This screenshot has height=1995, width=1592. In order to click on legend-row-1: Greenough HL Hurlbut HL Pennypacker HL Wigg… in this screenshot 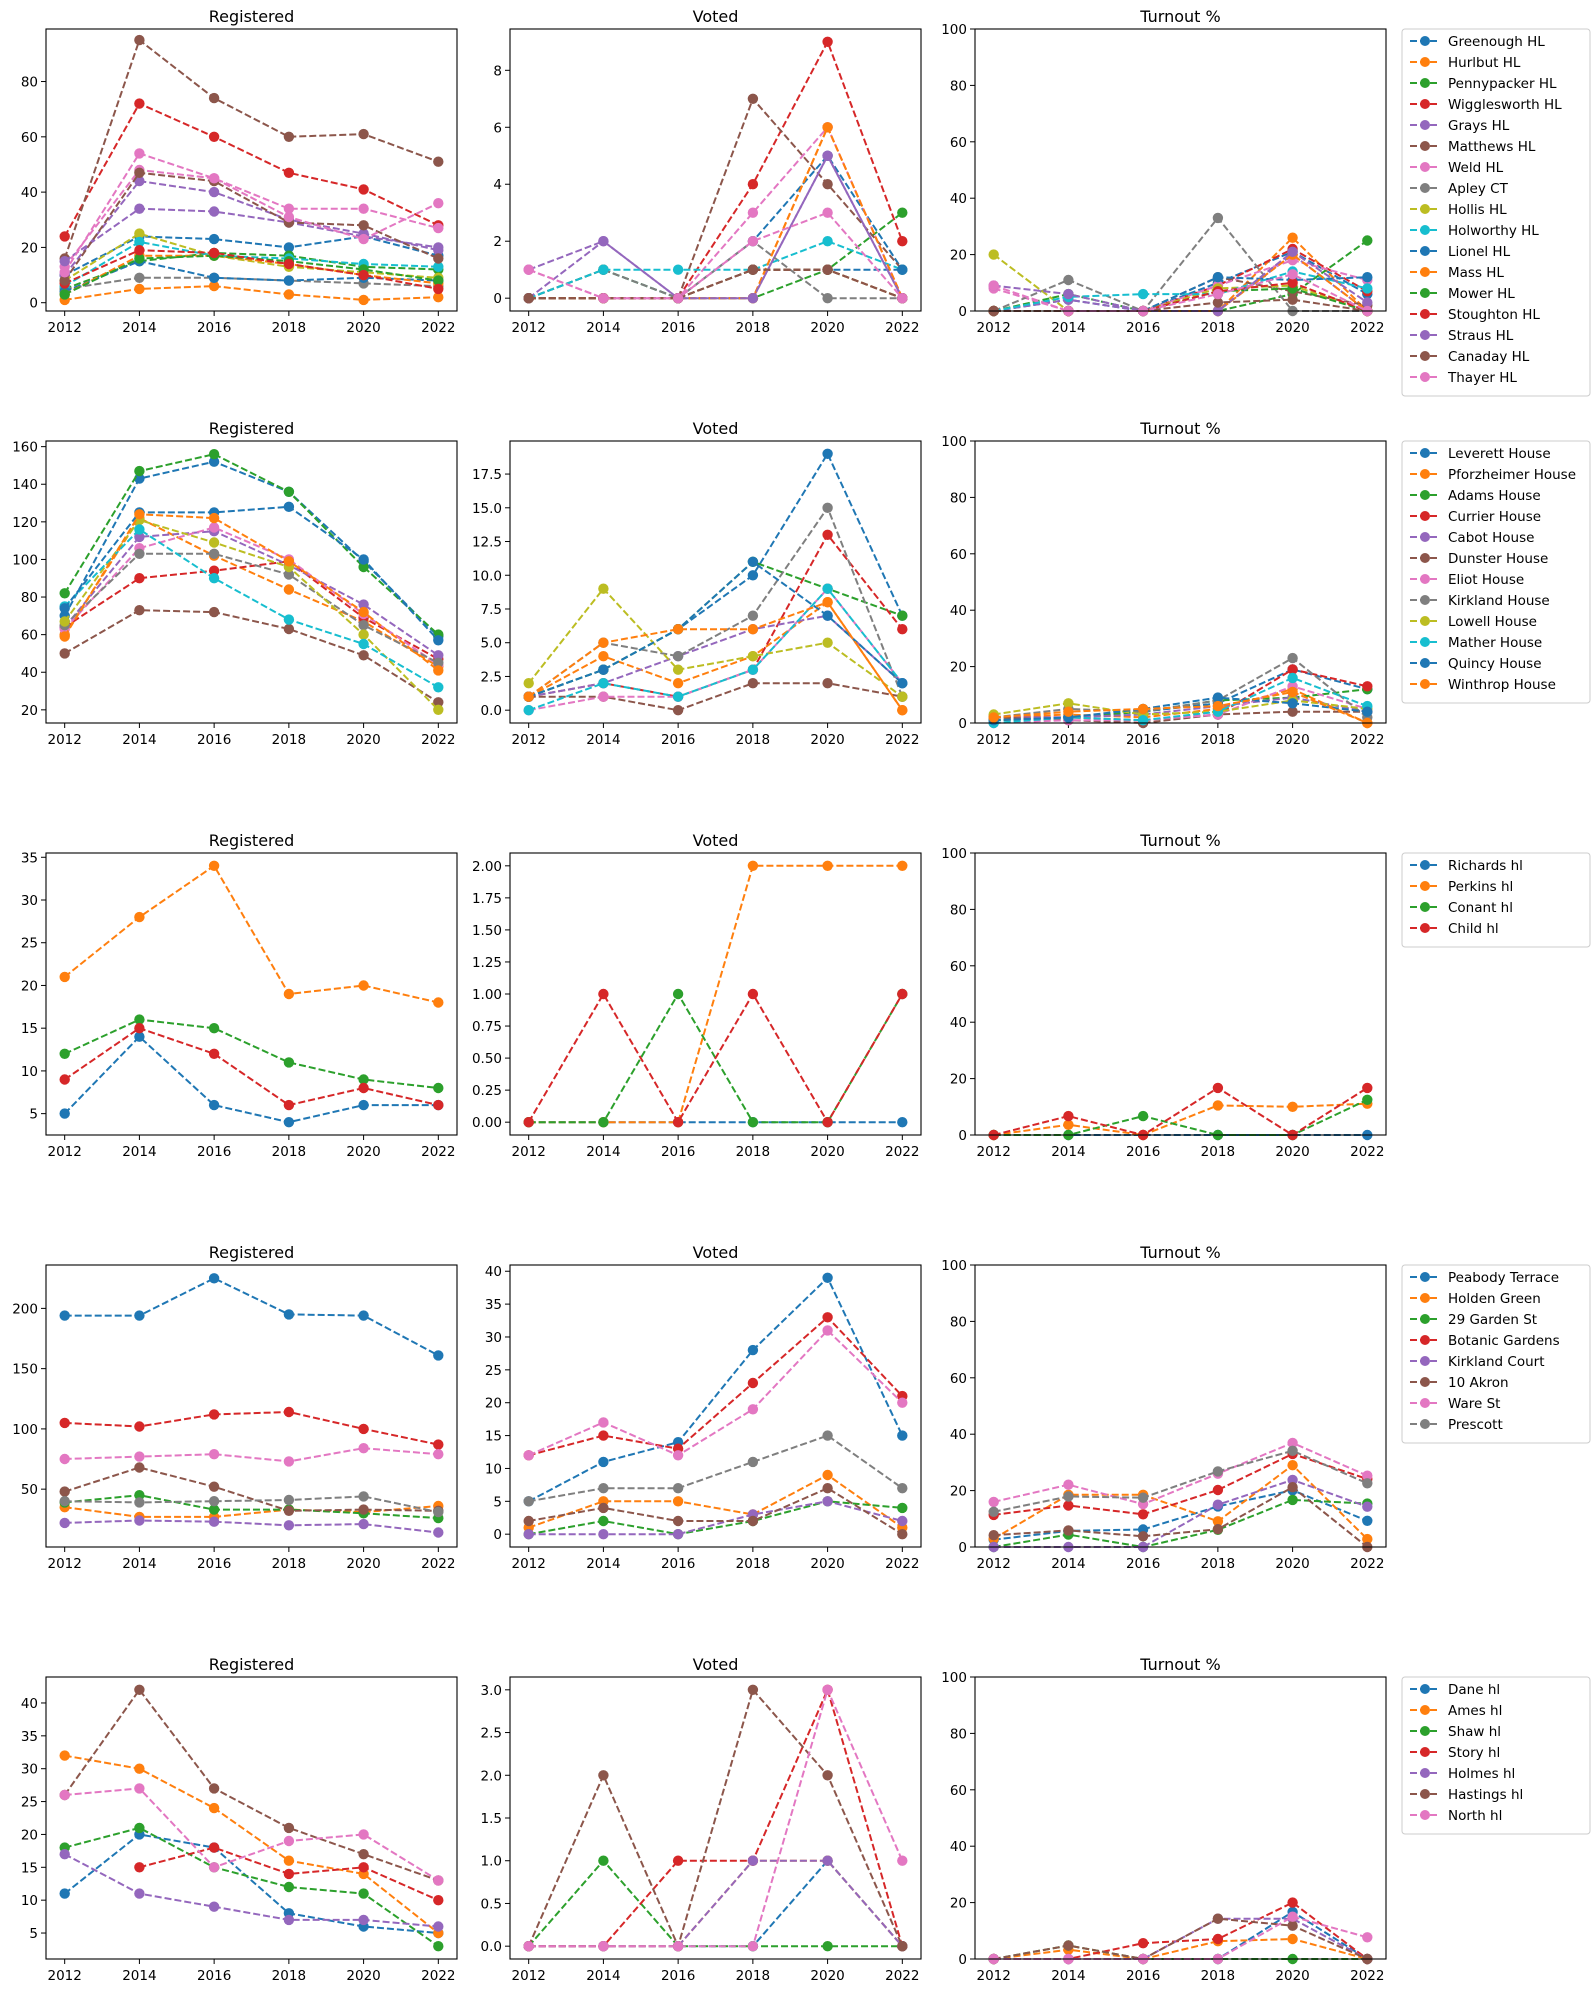, I will do `click(1496, 212)`.